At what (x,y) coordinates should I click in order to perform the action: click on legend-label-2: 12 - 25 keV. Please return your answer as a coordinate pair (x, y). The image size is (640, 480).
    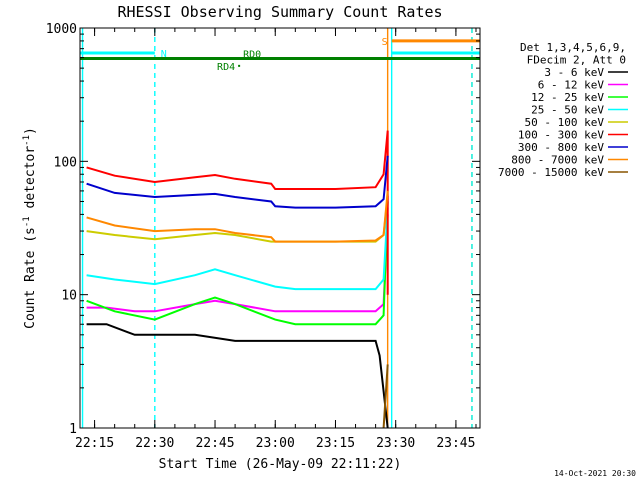
    Looking at the image, I should click on (567, 97).